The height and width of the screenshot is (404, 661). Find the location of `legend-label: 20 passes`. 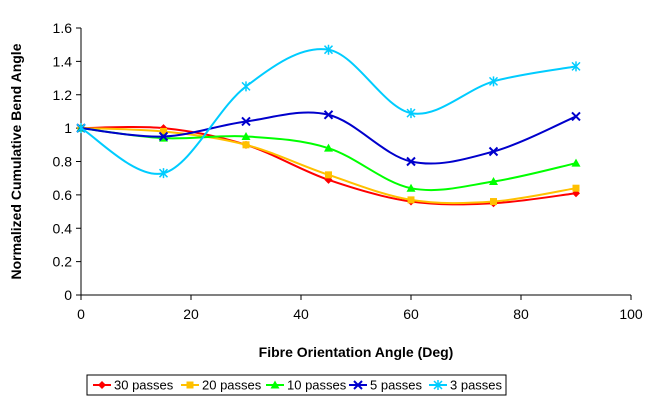

legend-label: 20 passes is located at coordinates (232, 385).